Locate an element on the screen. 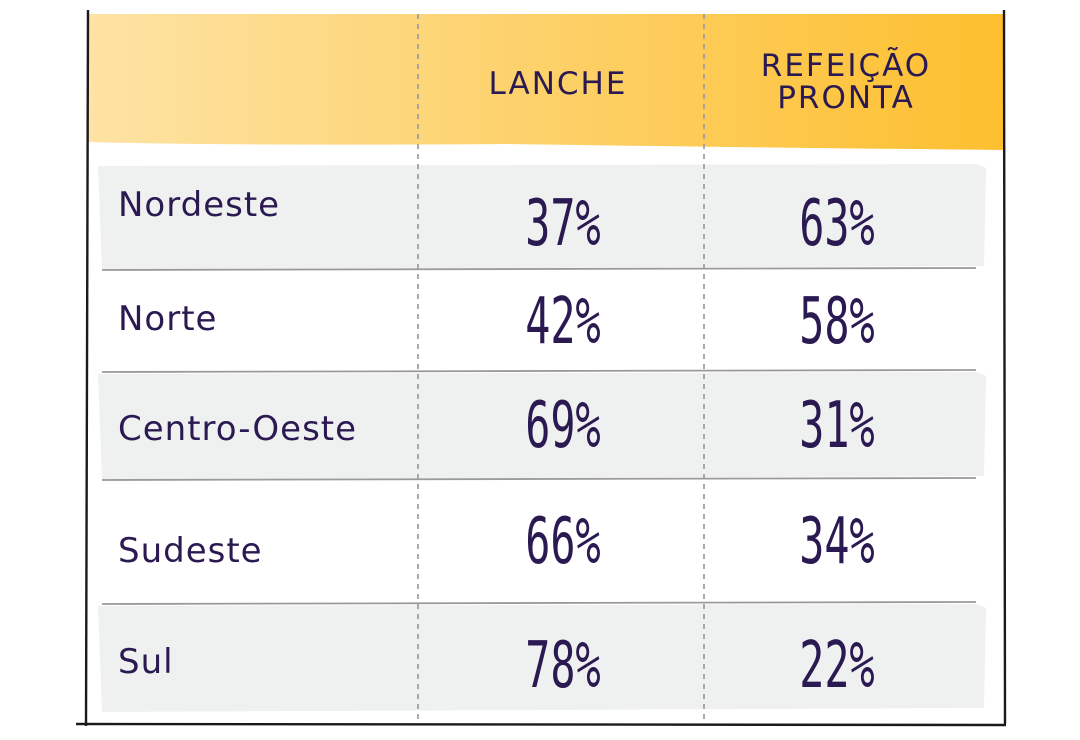 The height and width of the screenshot is (740, 1080). cell-value: 37% is located at coordinates (562, 223).